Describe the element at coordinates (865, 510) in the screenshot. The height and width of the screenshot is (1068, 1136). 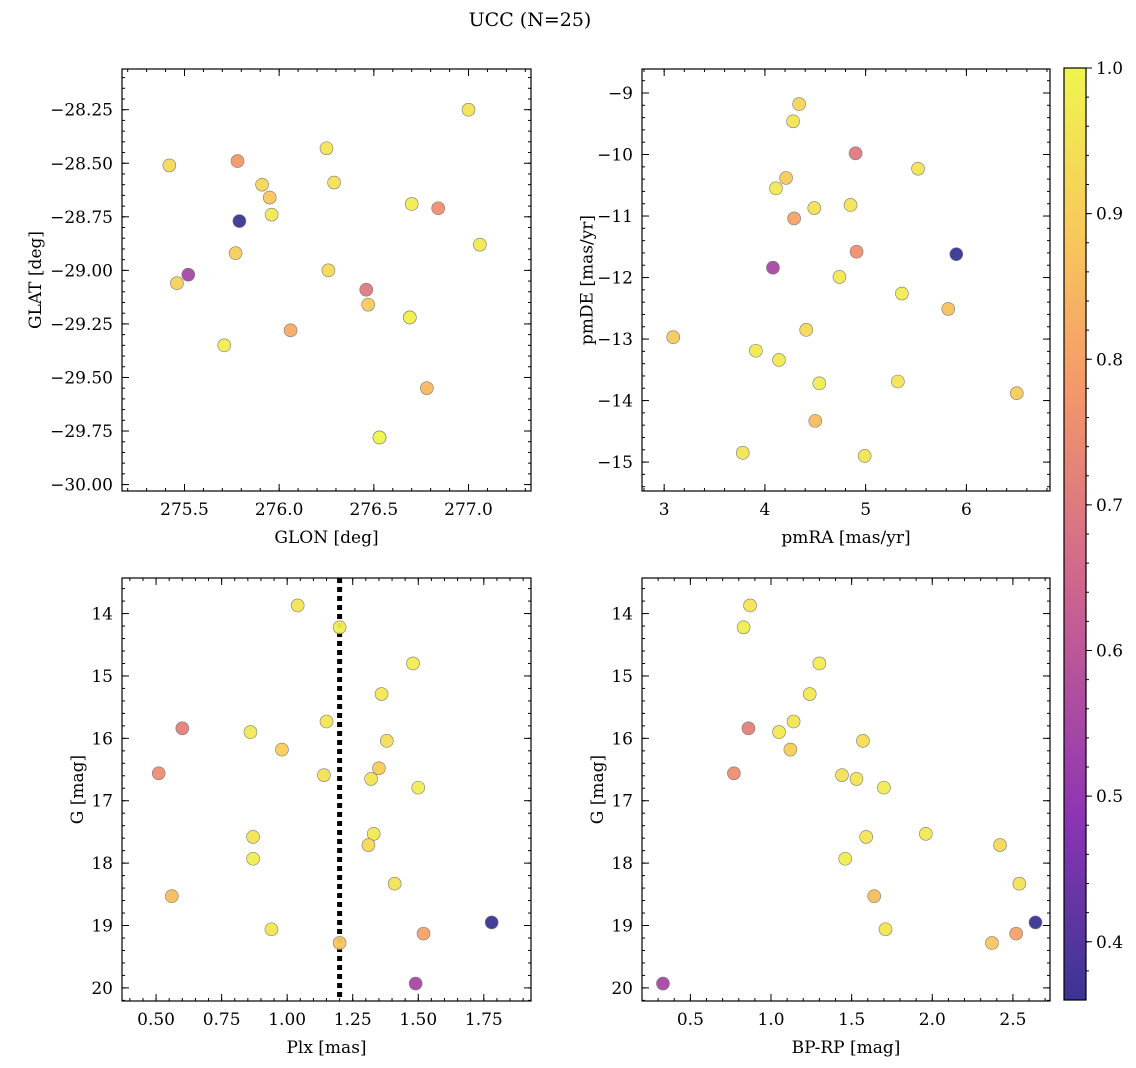
I see `x-tick-label: 5` at that location.